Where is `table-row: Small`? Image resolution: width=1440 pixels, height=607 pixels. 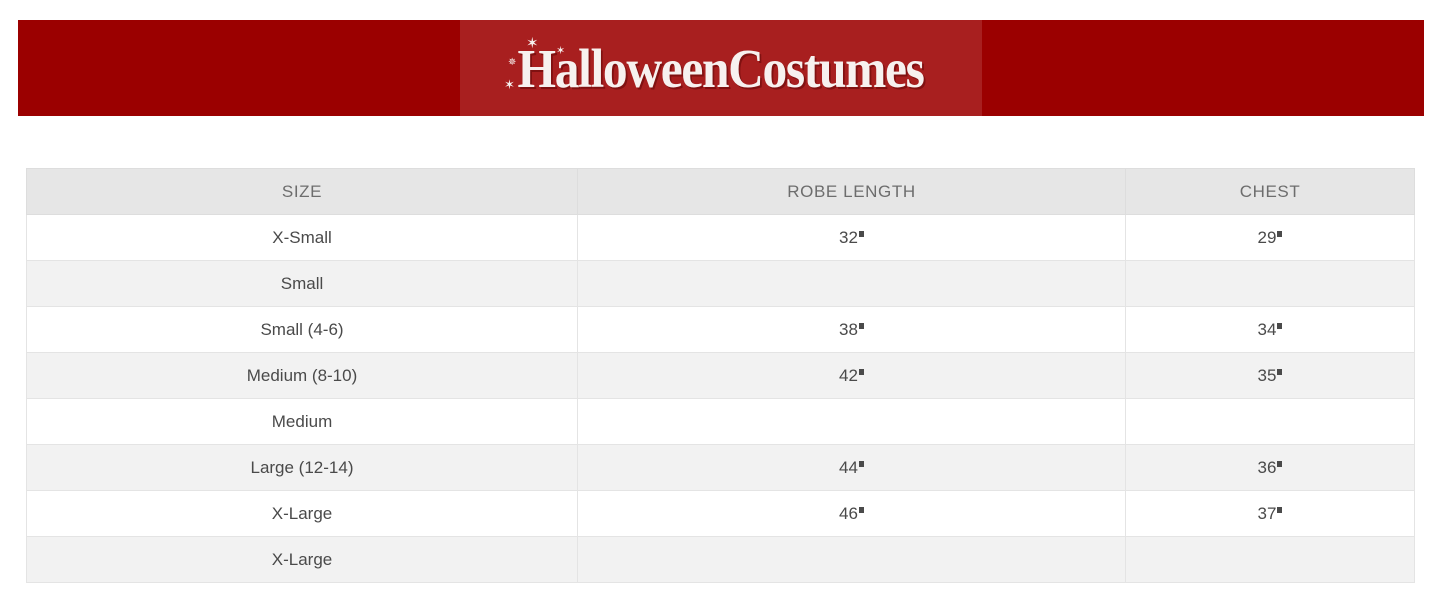 table-row: Small is located at coordinates (720, 283).